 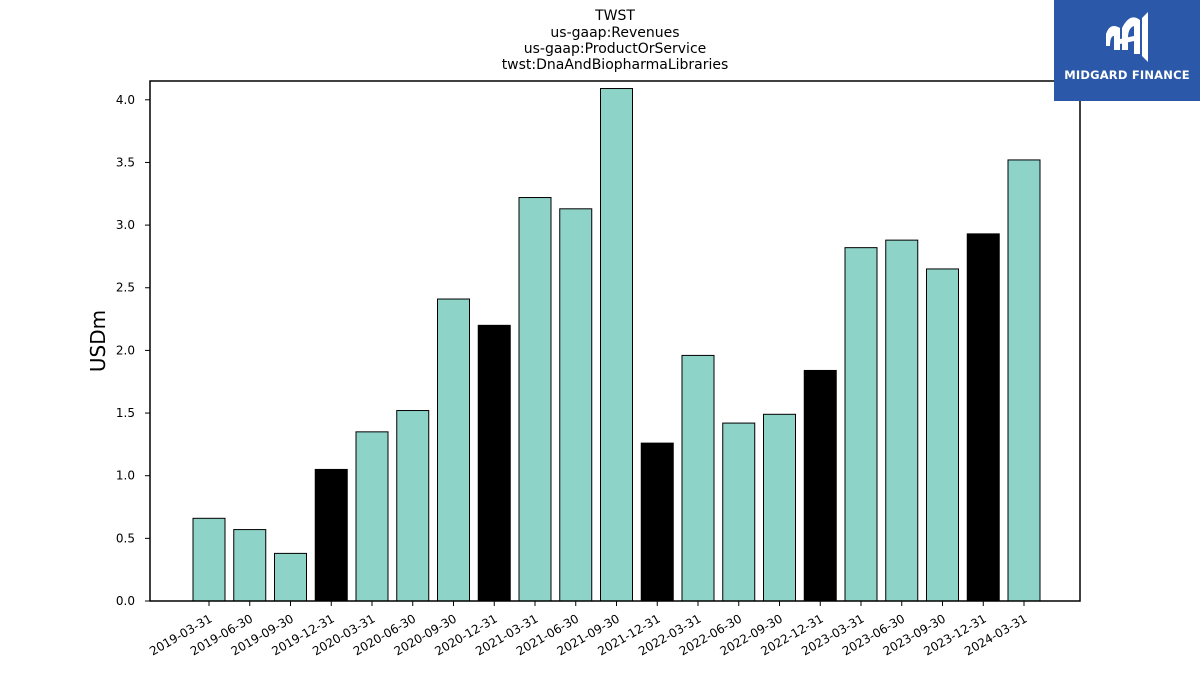 What do you see at coordinates (1127, 75) in the screenshot?
I see `logo-text: MIDGARD FINANCE` at bounding box center [1127, 75].